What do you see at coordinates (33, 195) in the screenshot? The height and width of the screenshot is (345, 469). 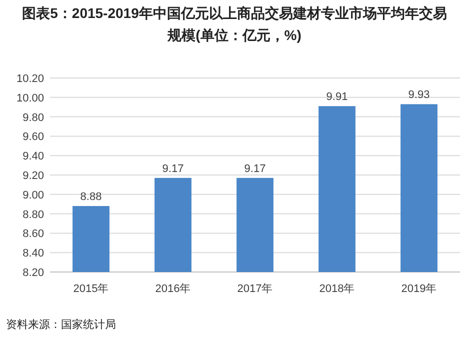 I see `y-tick-label: 9.00` at bounding box center [33, 195].